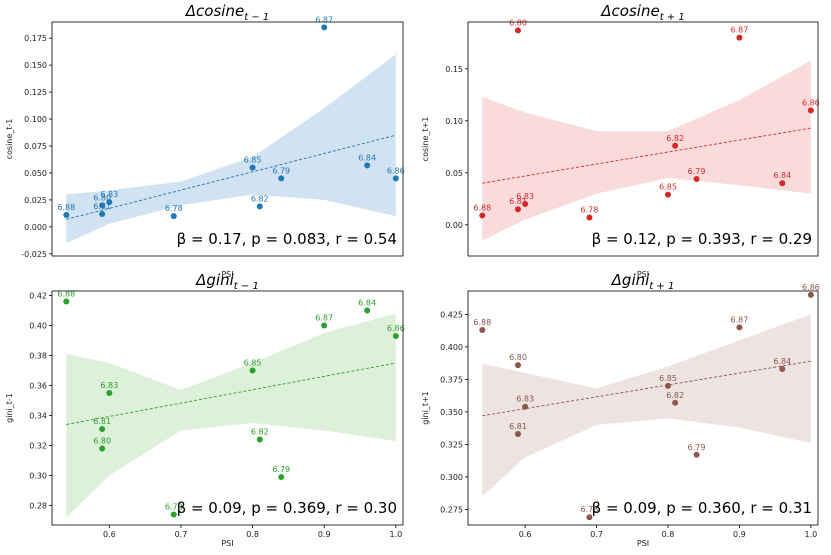 This screenshot has width=831, height=555. What do you see at coordinates (451, 347) in the screenshot?
I see `y-tick-label: 0.400` at bounding box center [451, 347].